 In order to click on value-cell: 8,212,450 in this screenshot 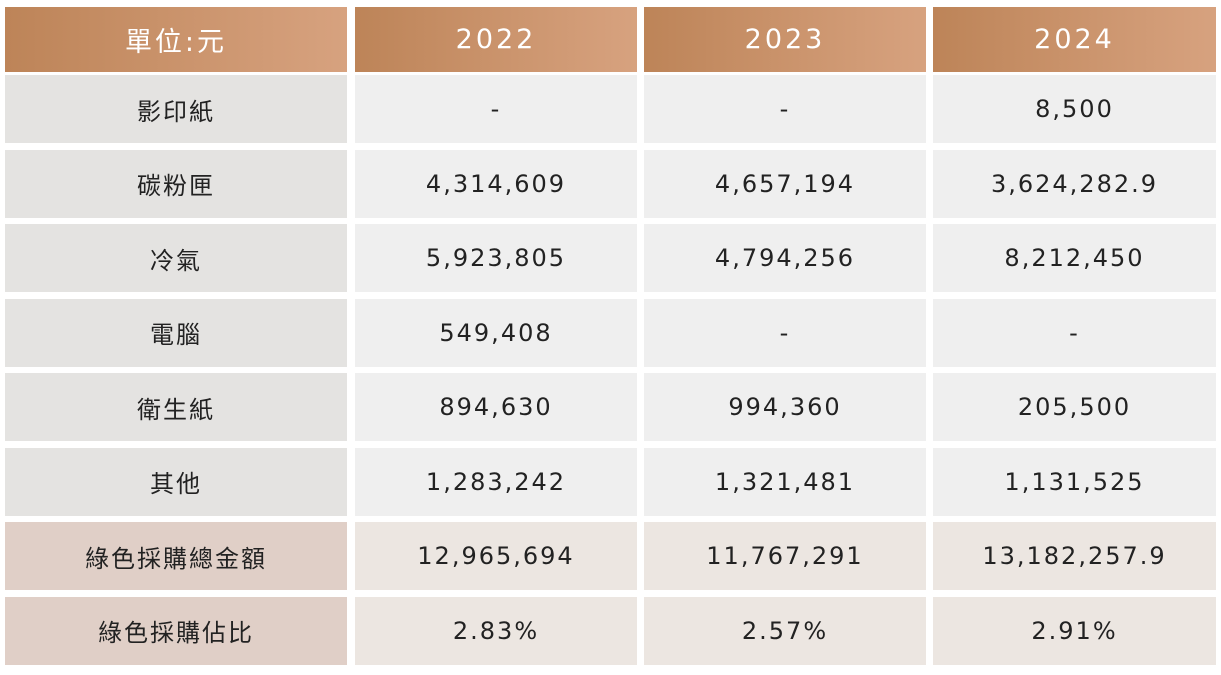, I will do `click(1074, 258)`.